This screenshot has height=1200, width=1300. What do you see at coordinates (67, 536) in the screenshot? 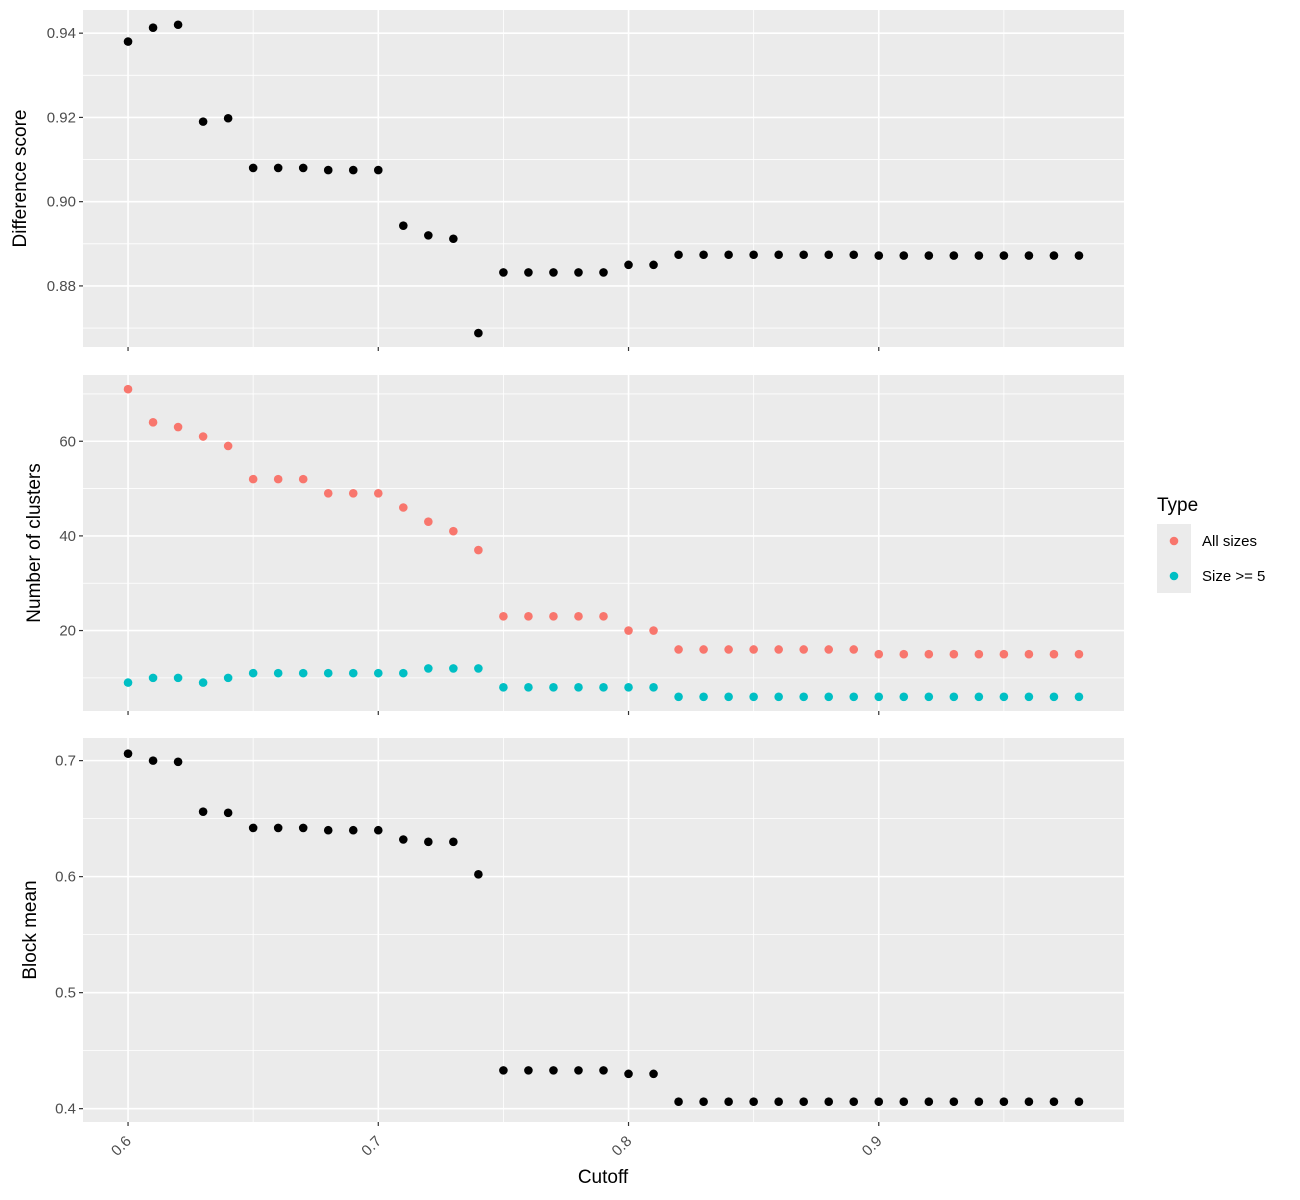
I see `y-tick-label: 40` at bounding box center [67, 536].